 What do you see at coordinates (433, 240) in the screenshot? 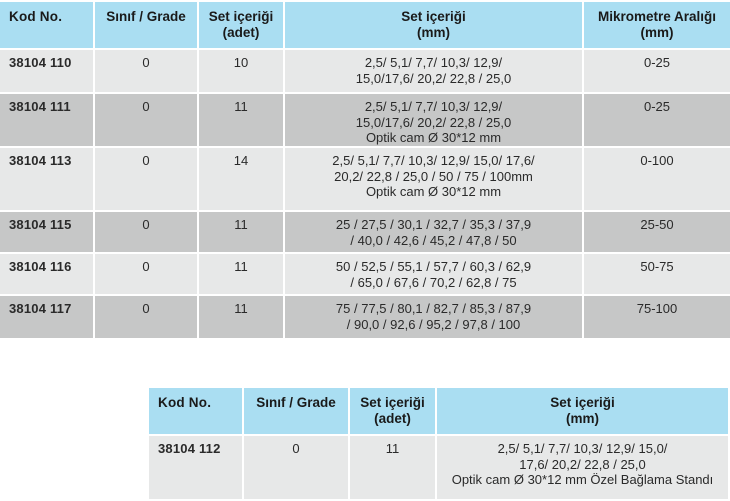
I see `mm-line: / 40,0 / 42,6 / 45,2 / 47,8 / 50` at bounding box center [433, 240].